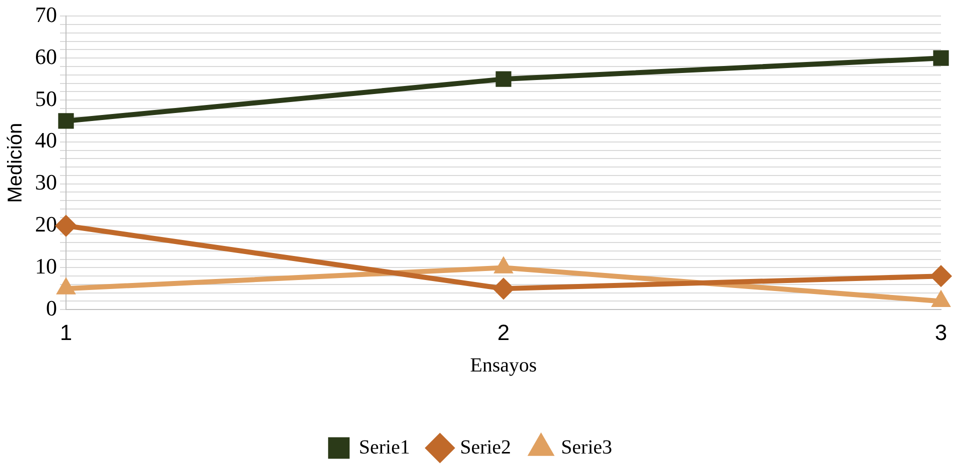 The height and width of the screenshot is (468, 953). I want to click on x-tick-label: 3, so click(941, 332).